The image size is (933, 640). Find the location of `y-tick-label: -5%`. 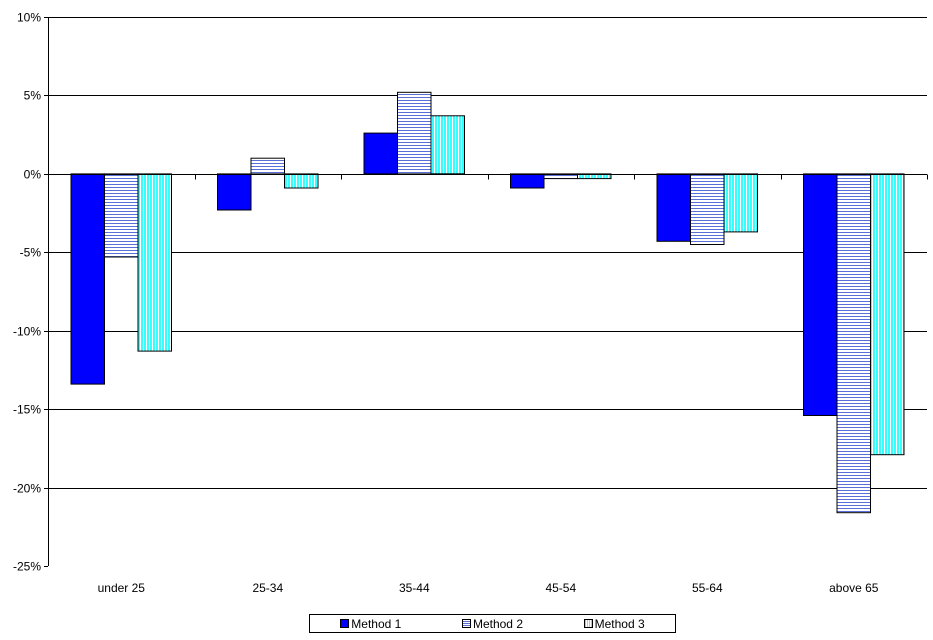

y-tick-label: -5% is located at coordinates (31, 253).